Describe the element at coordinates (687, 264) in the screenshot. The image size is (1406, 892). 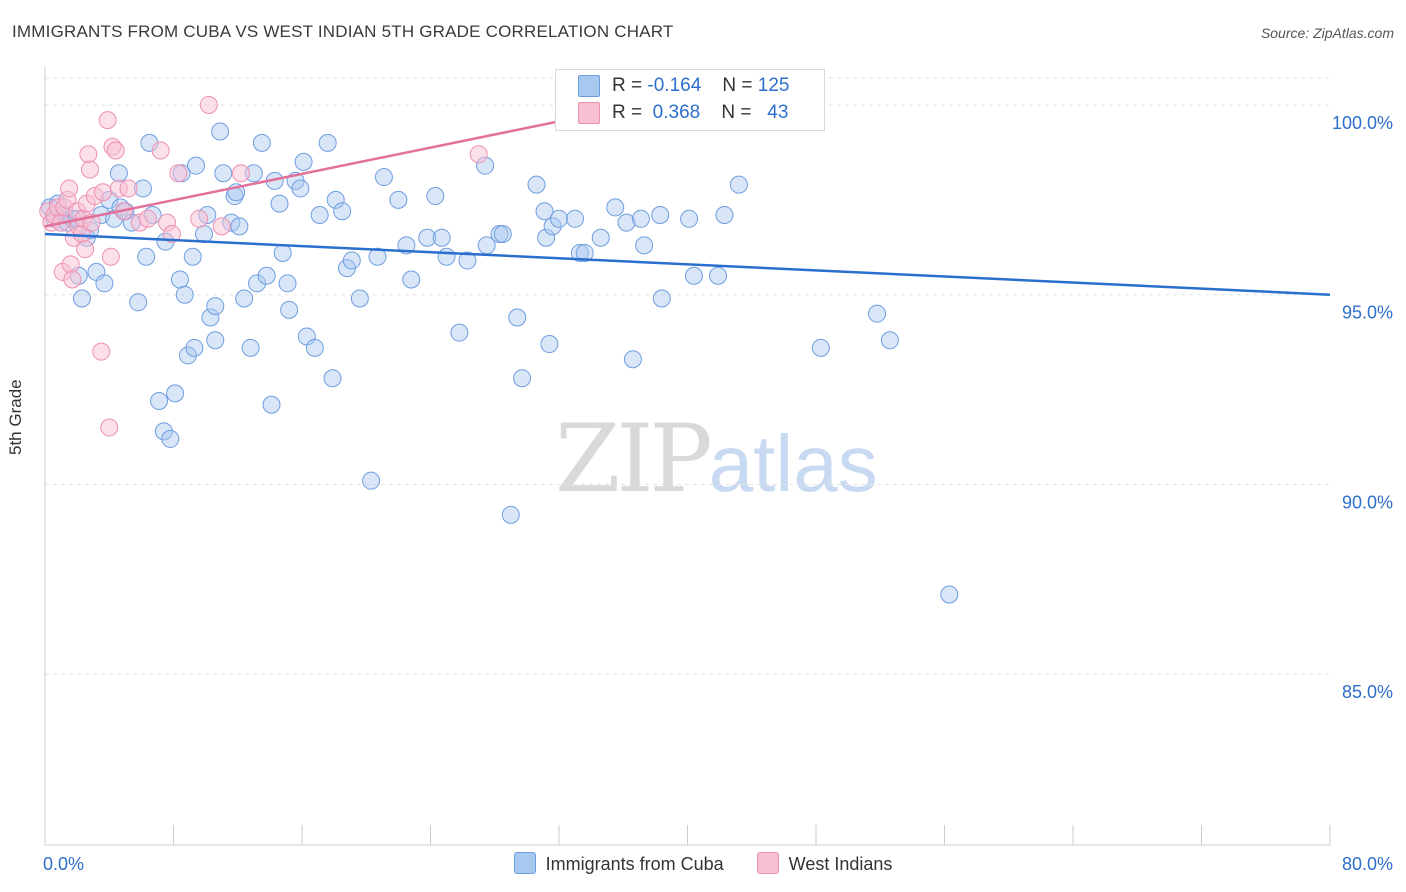
I see `cuba-trend-line` at that location.